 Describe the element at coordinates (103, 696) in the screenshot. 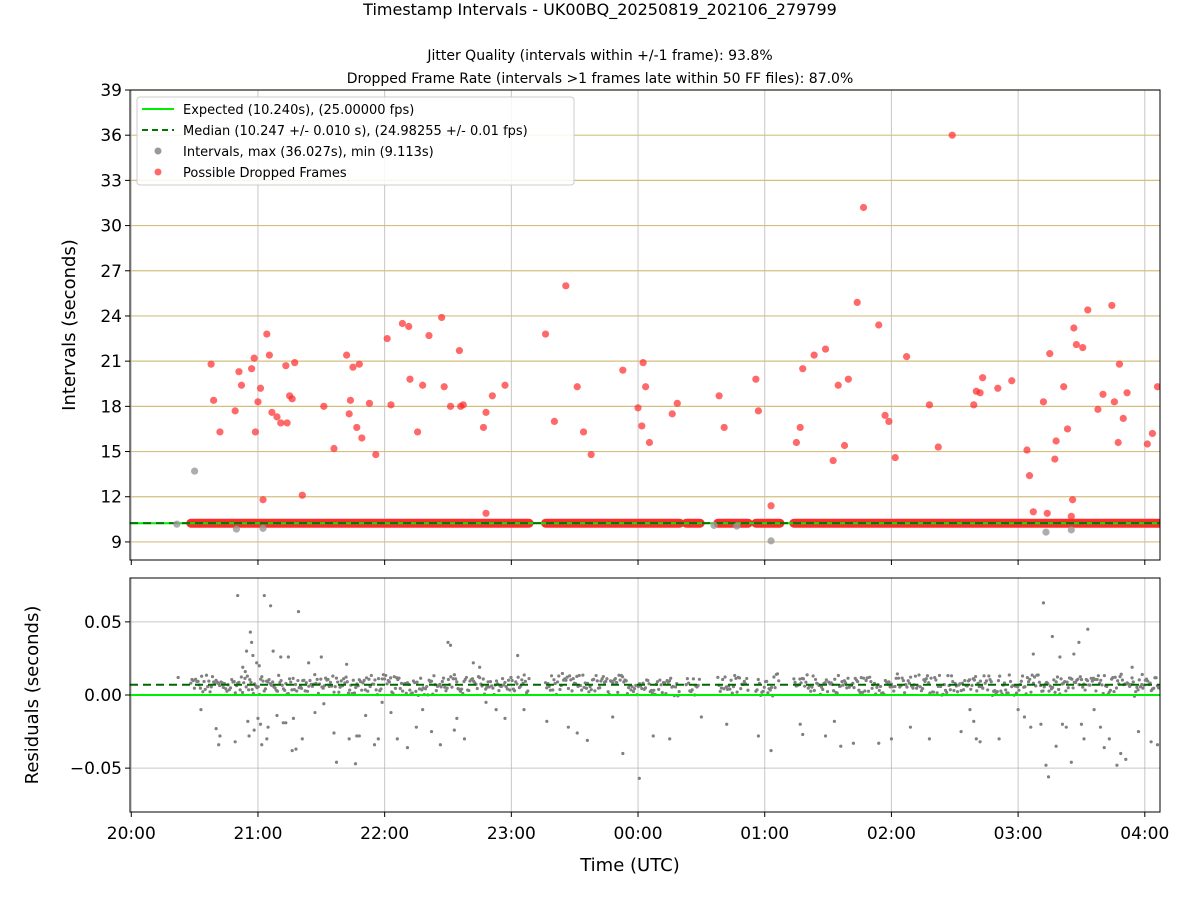

I see `y-tick-label-bottom-1: 0.00` at that location.